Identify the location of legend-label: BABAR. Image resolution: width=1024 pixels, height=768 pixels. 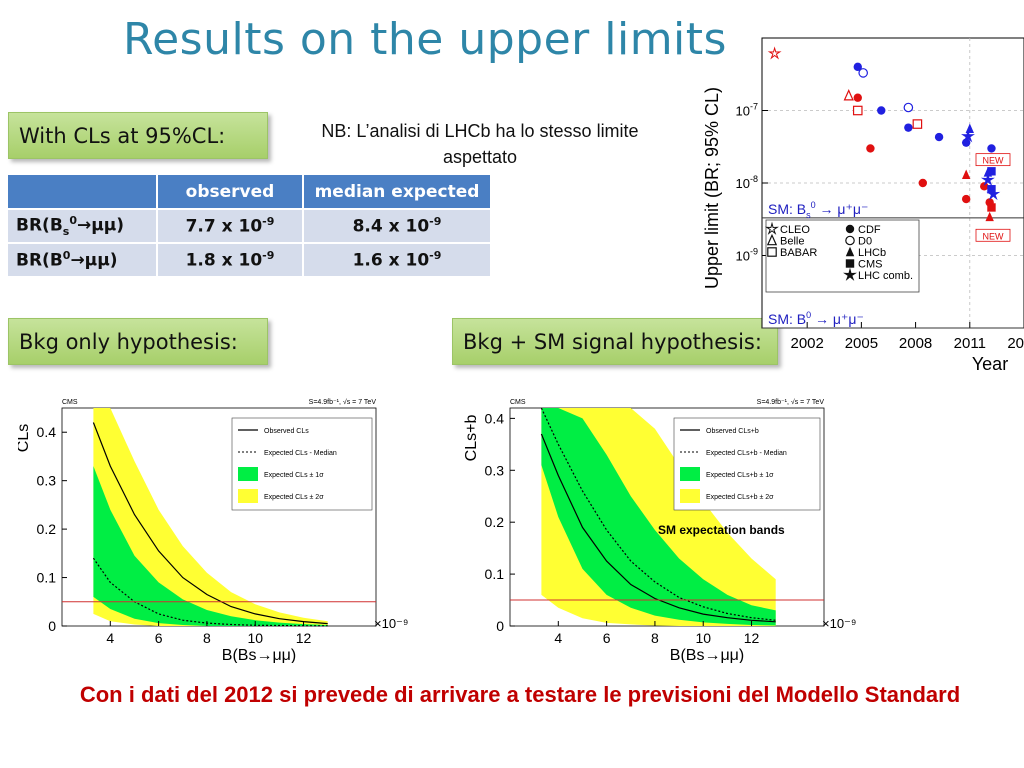
(798, 253).